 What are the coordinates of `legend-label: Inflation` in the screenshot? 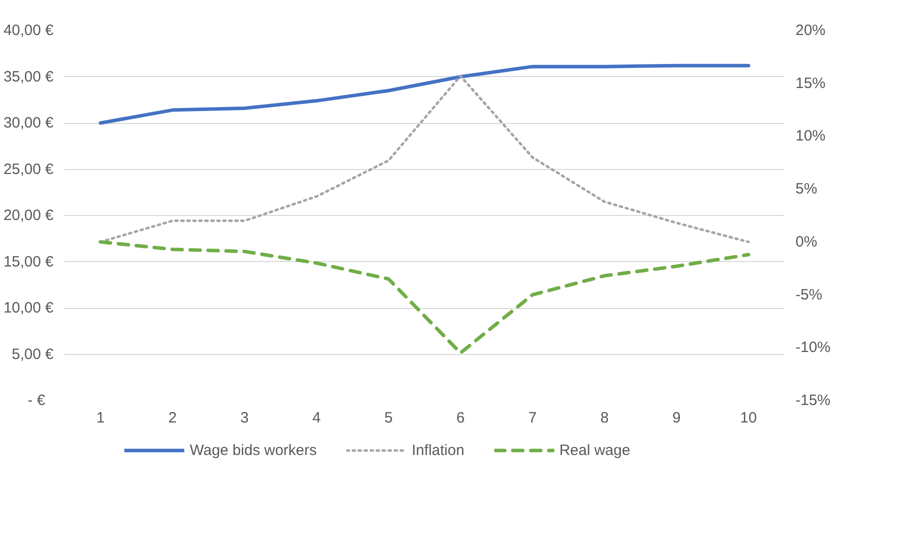 It's located at (438, 450).